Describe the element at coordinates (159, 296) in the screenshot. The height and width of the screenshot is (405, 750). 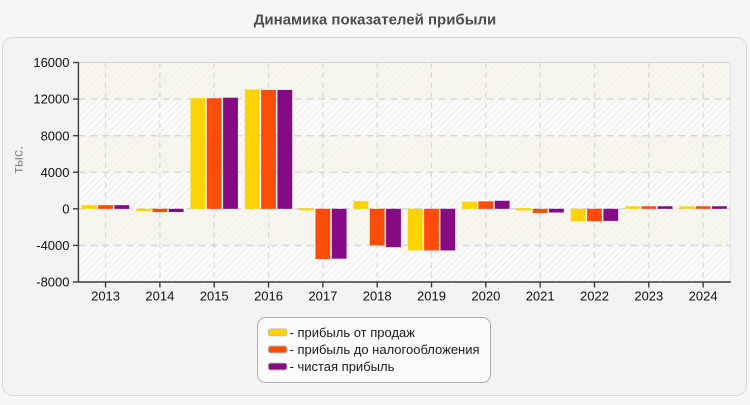
I see `svg-text: 2014` at that location.